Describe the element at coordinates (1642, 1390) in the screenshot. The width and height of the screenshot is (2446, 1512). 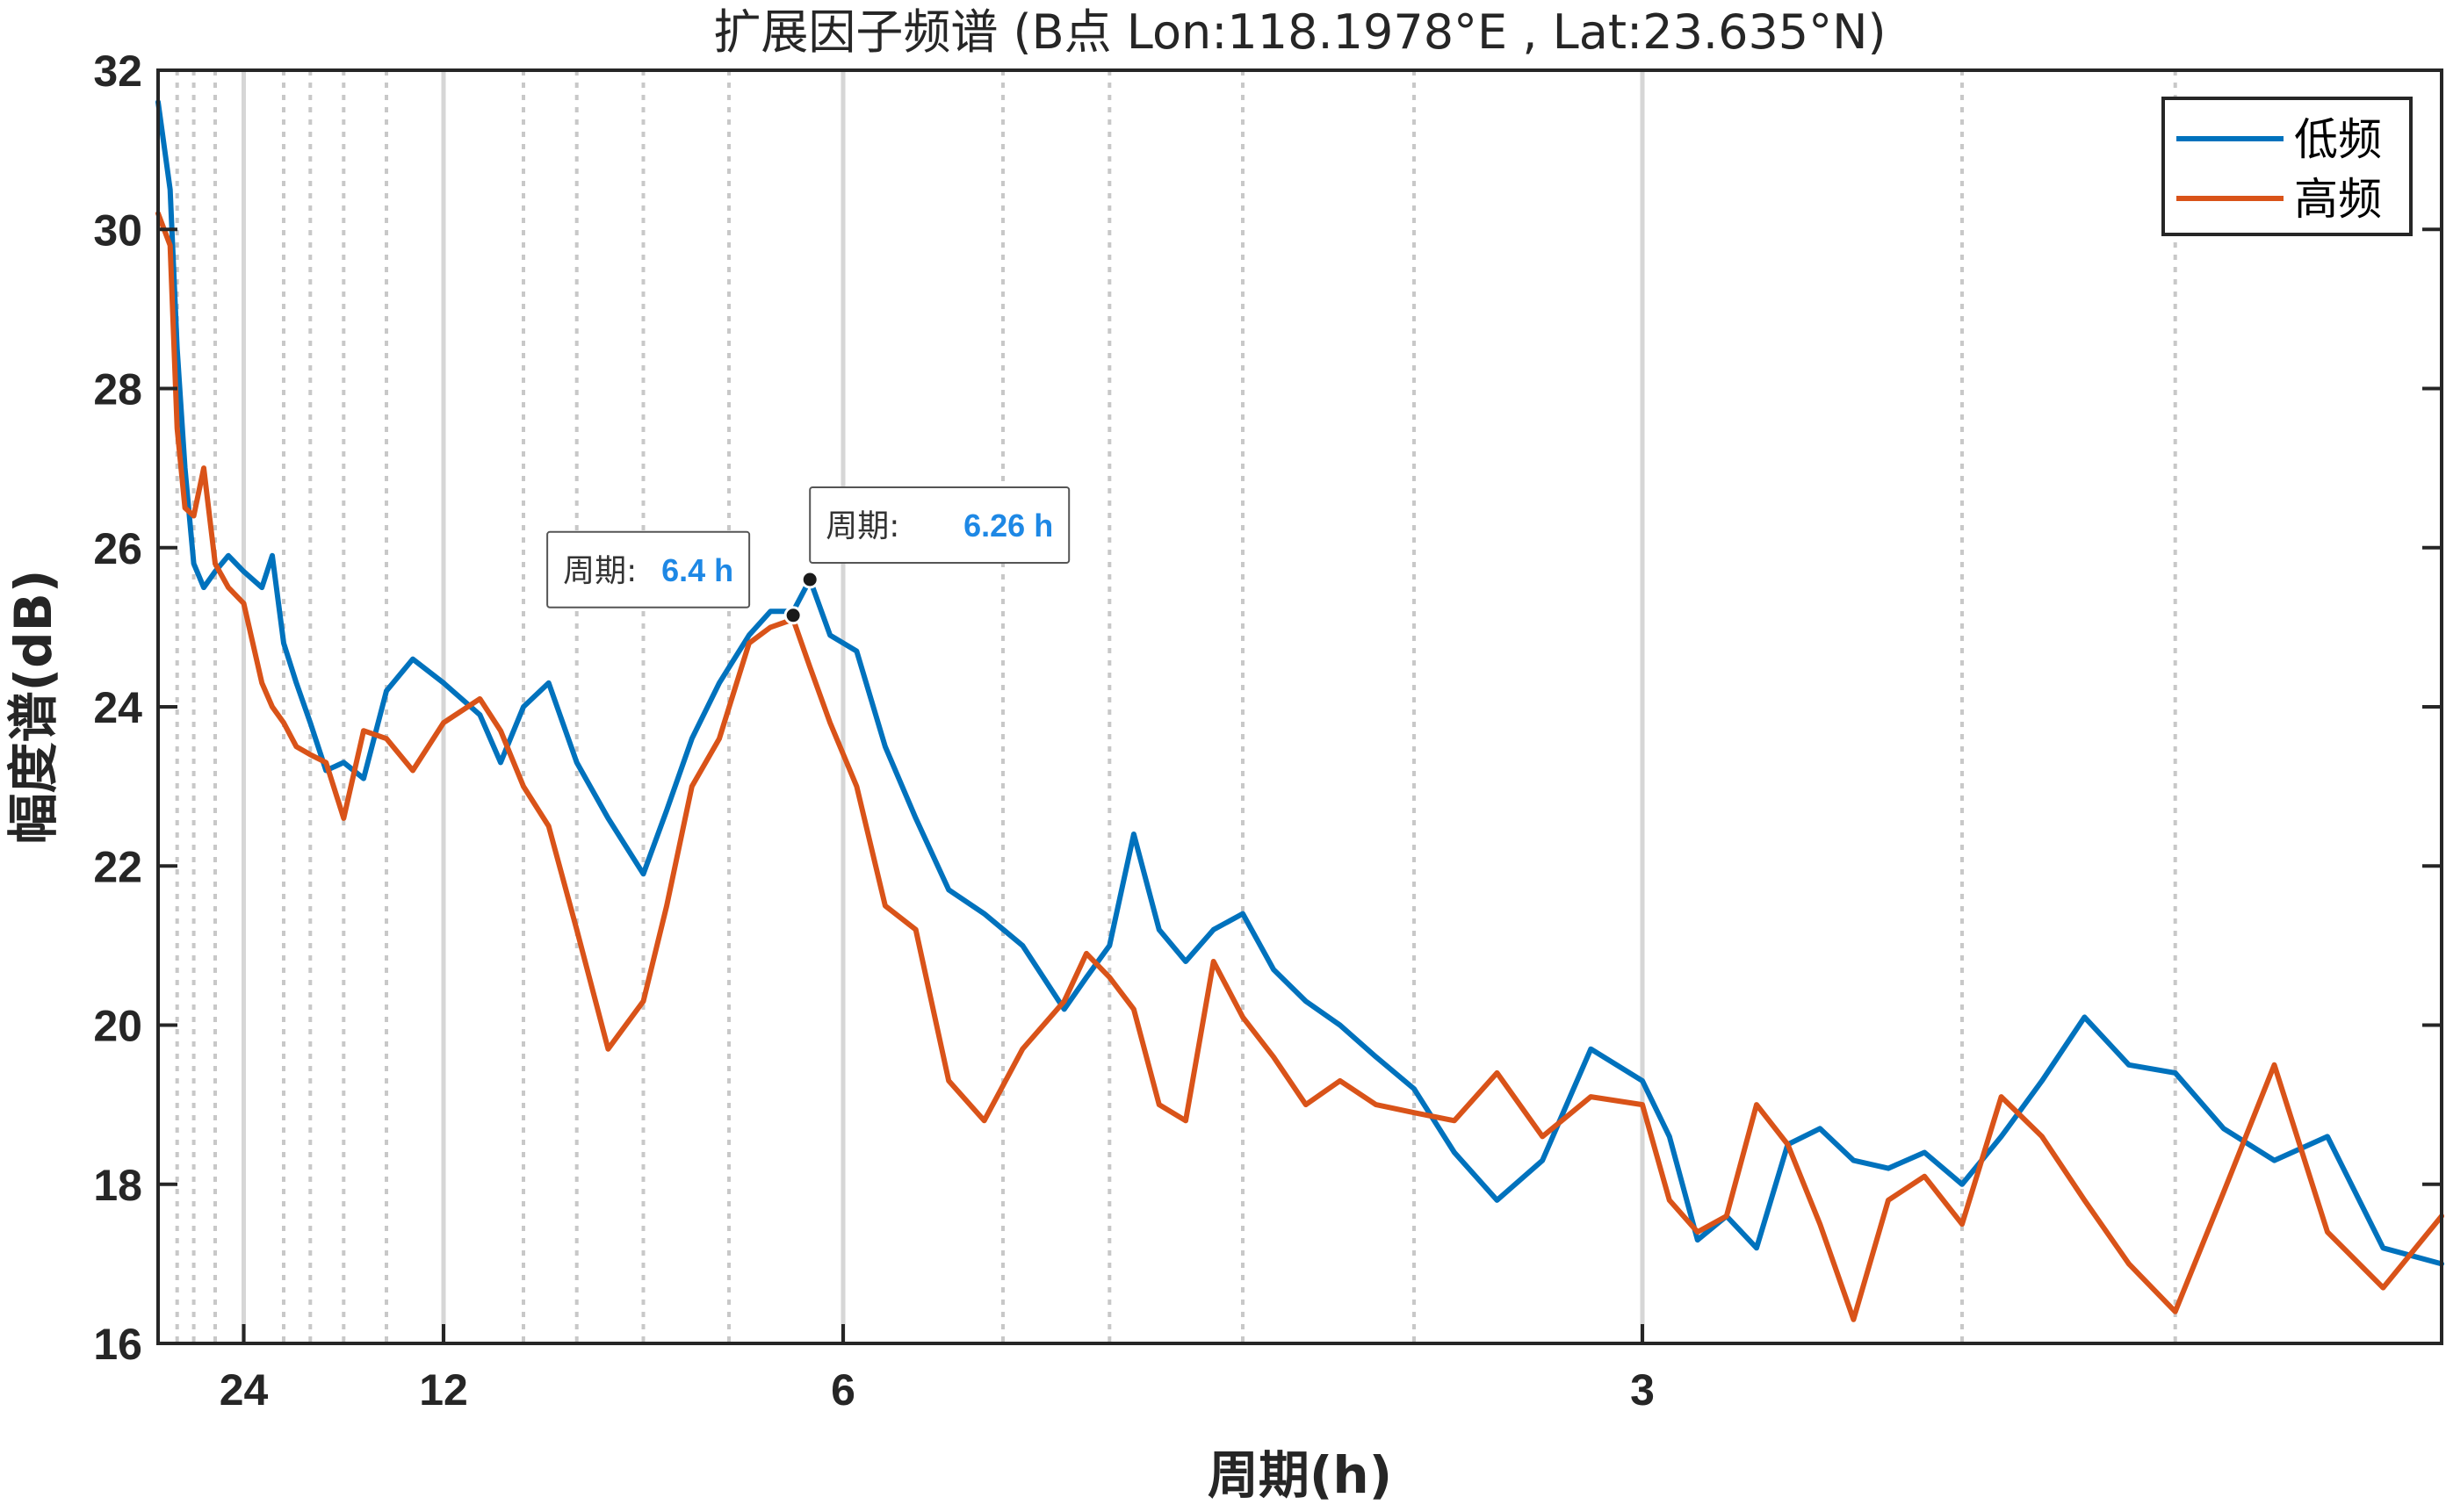
I see `x-tick-label: 3` at that location.